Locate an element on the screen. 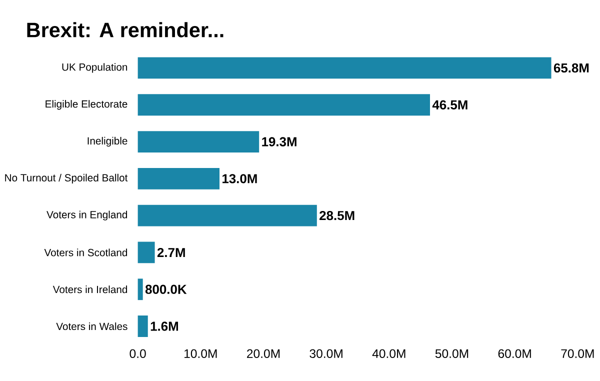 Image resolution: width=600 pixels, height=381 pixels. data-label: 19.3M is located at coordinates (279, 142).